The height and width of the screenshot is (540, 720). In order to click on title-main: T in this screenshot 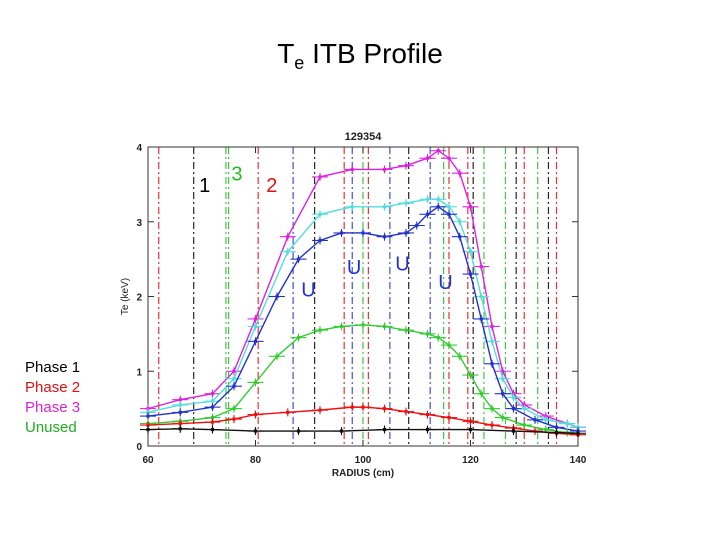, I will do `click(286, 53)`.